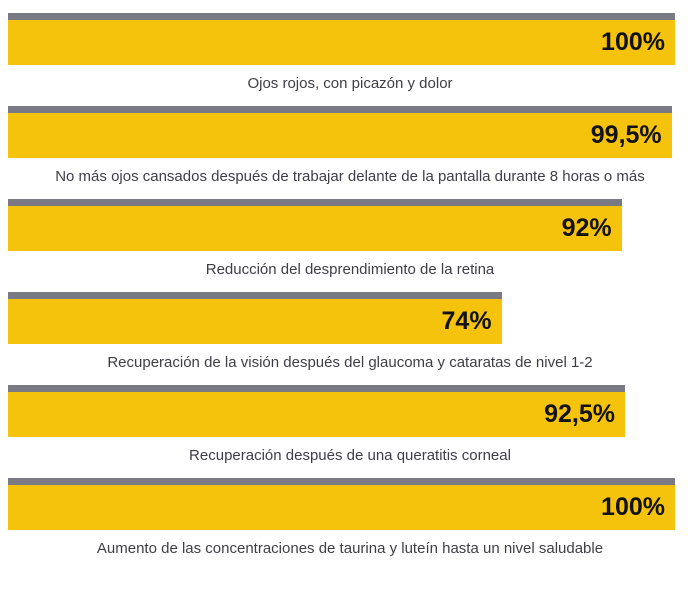 This screenshot has height=599, width=700. Describe the element at coordinates (340, 135) in the screenshot. I see `bar-fill: 99,5%` at that location.